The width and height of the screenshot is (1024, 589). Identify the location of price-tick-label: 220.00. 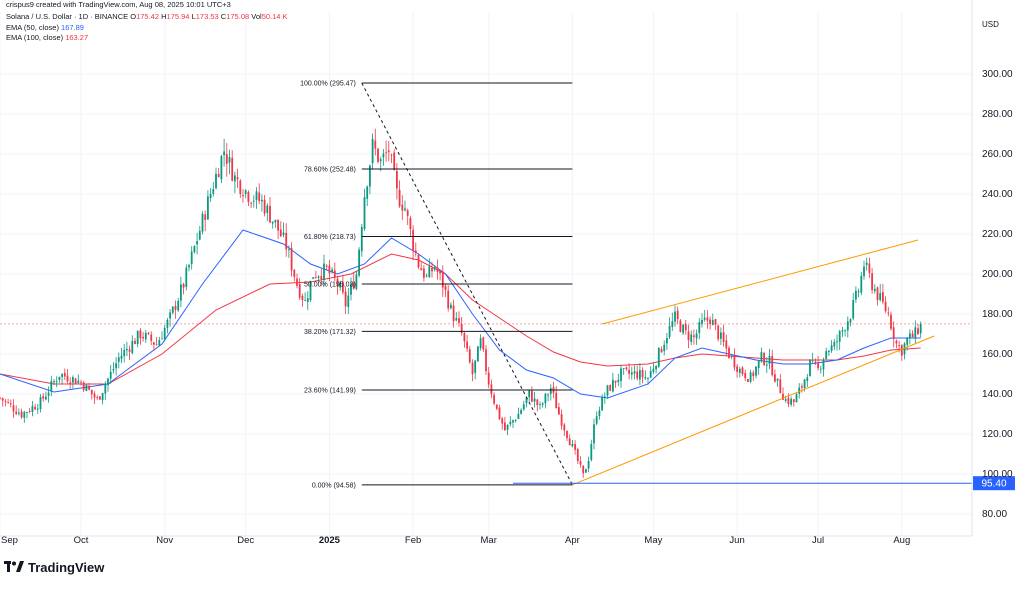
(997, 234).